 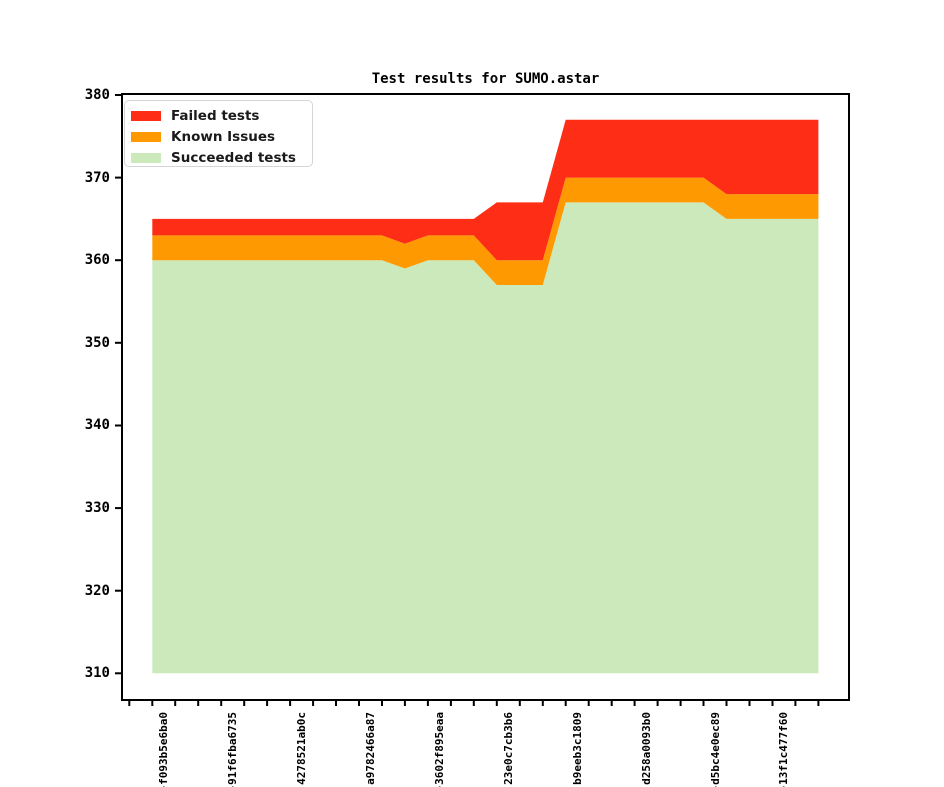 What do you see at coordinates (508, 748) in the screenshot?
I see `x-tick-label-text: 23e0c7cb3b6` at bounding box center [508, 748].